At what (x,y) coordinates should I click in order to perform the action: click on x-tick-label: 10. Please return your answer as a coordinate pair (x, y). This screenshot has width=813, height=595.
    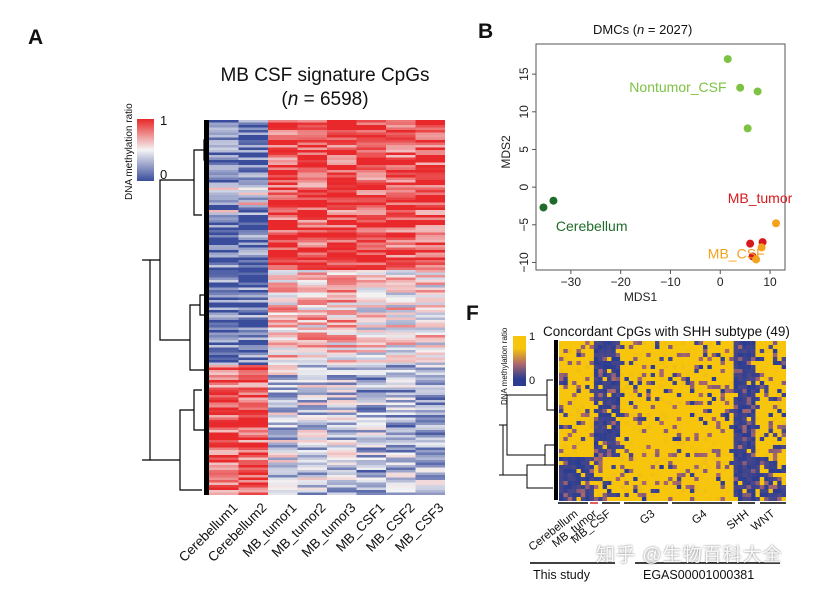
    Looking at the image, I should click on (770, 282).